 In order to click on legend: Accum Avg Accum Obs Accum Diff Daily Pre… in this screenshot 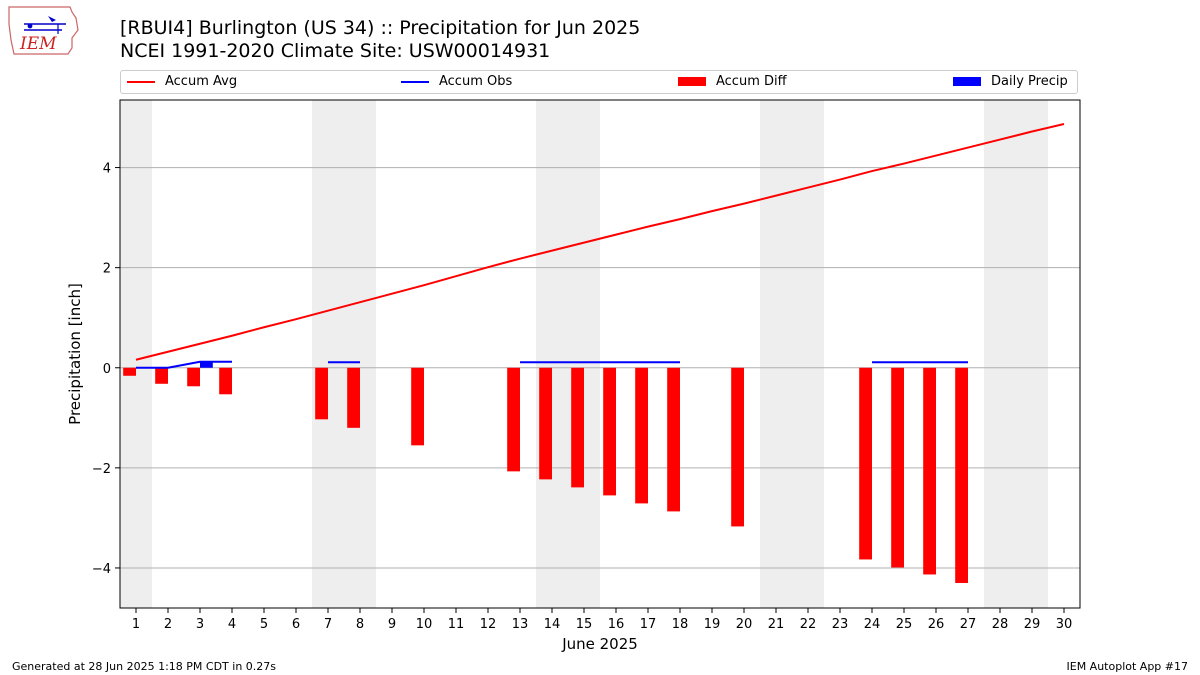, I will do `click(599, 82)`.